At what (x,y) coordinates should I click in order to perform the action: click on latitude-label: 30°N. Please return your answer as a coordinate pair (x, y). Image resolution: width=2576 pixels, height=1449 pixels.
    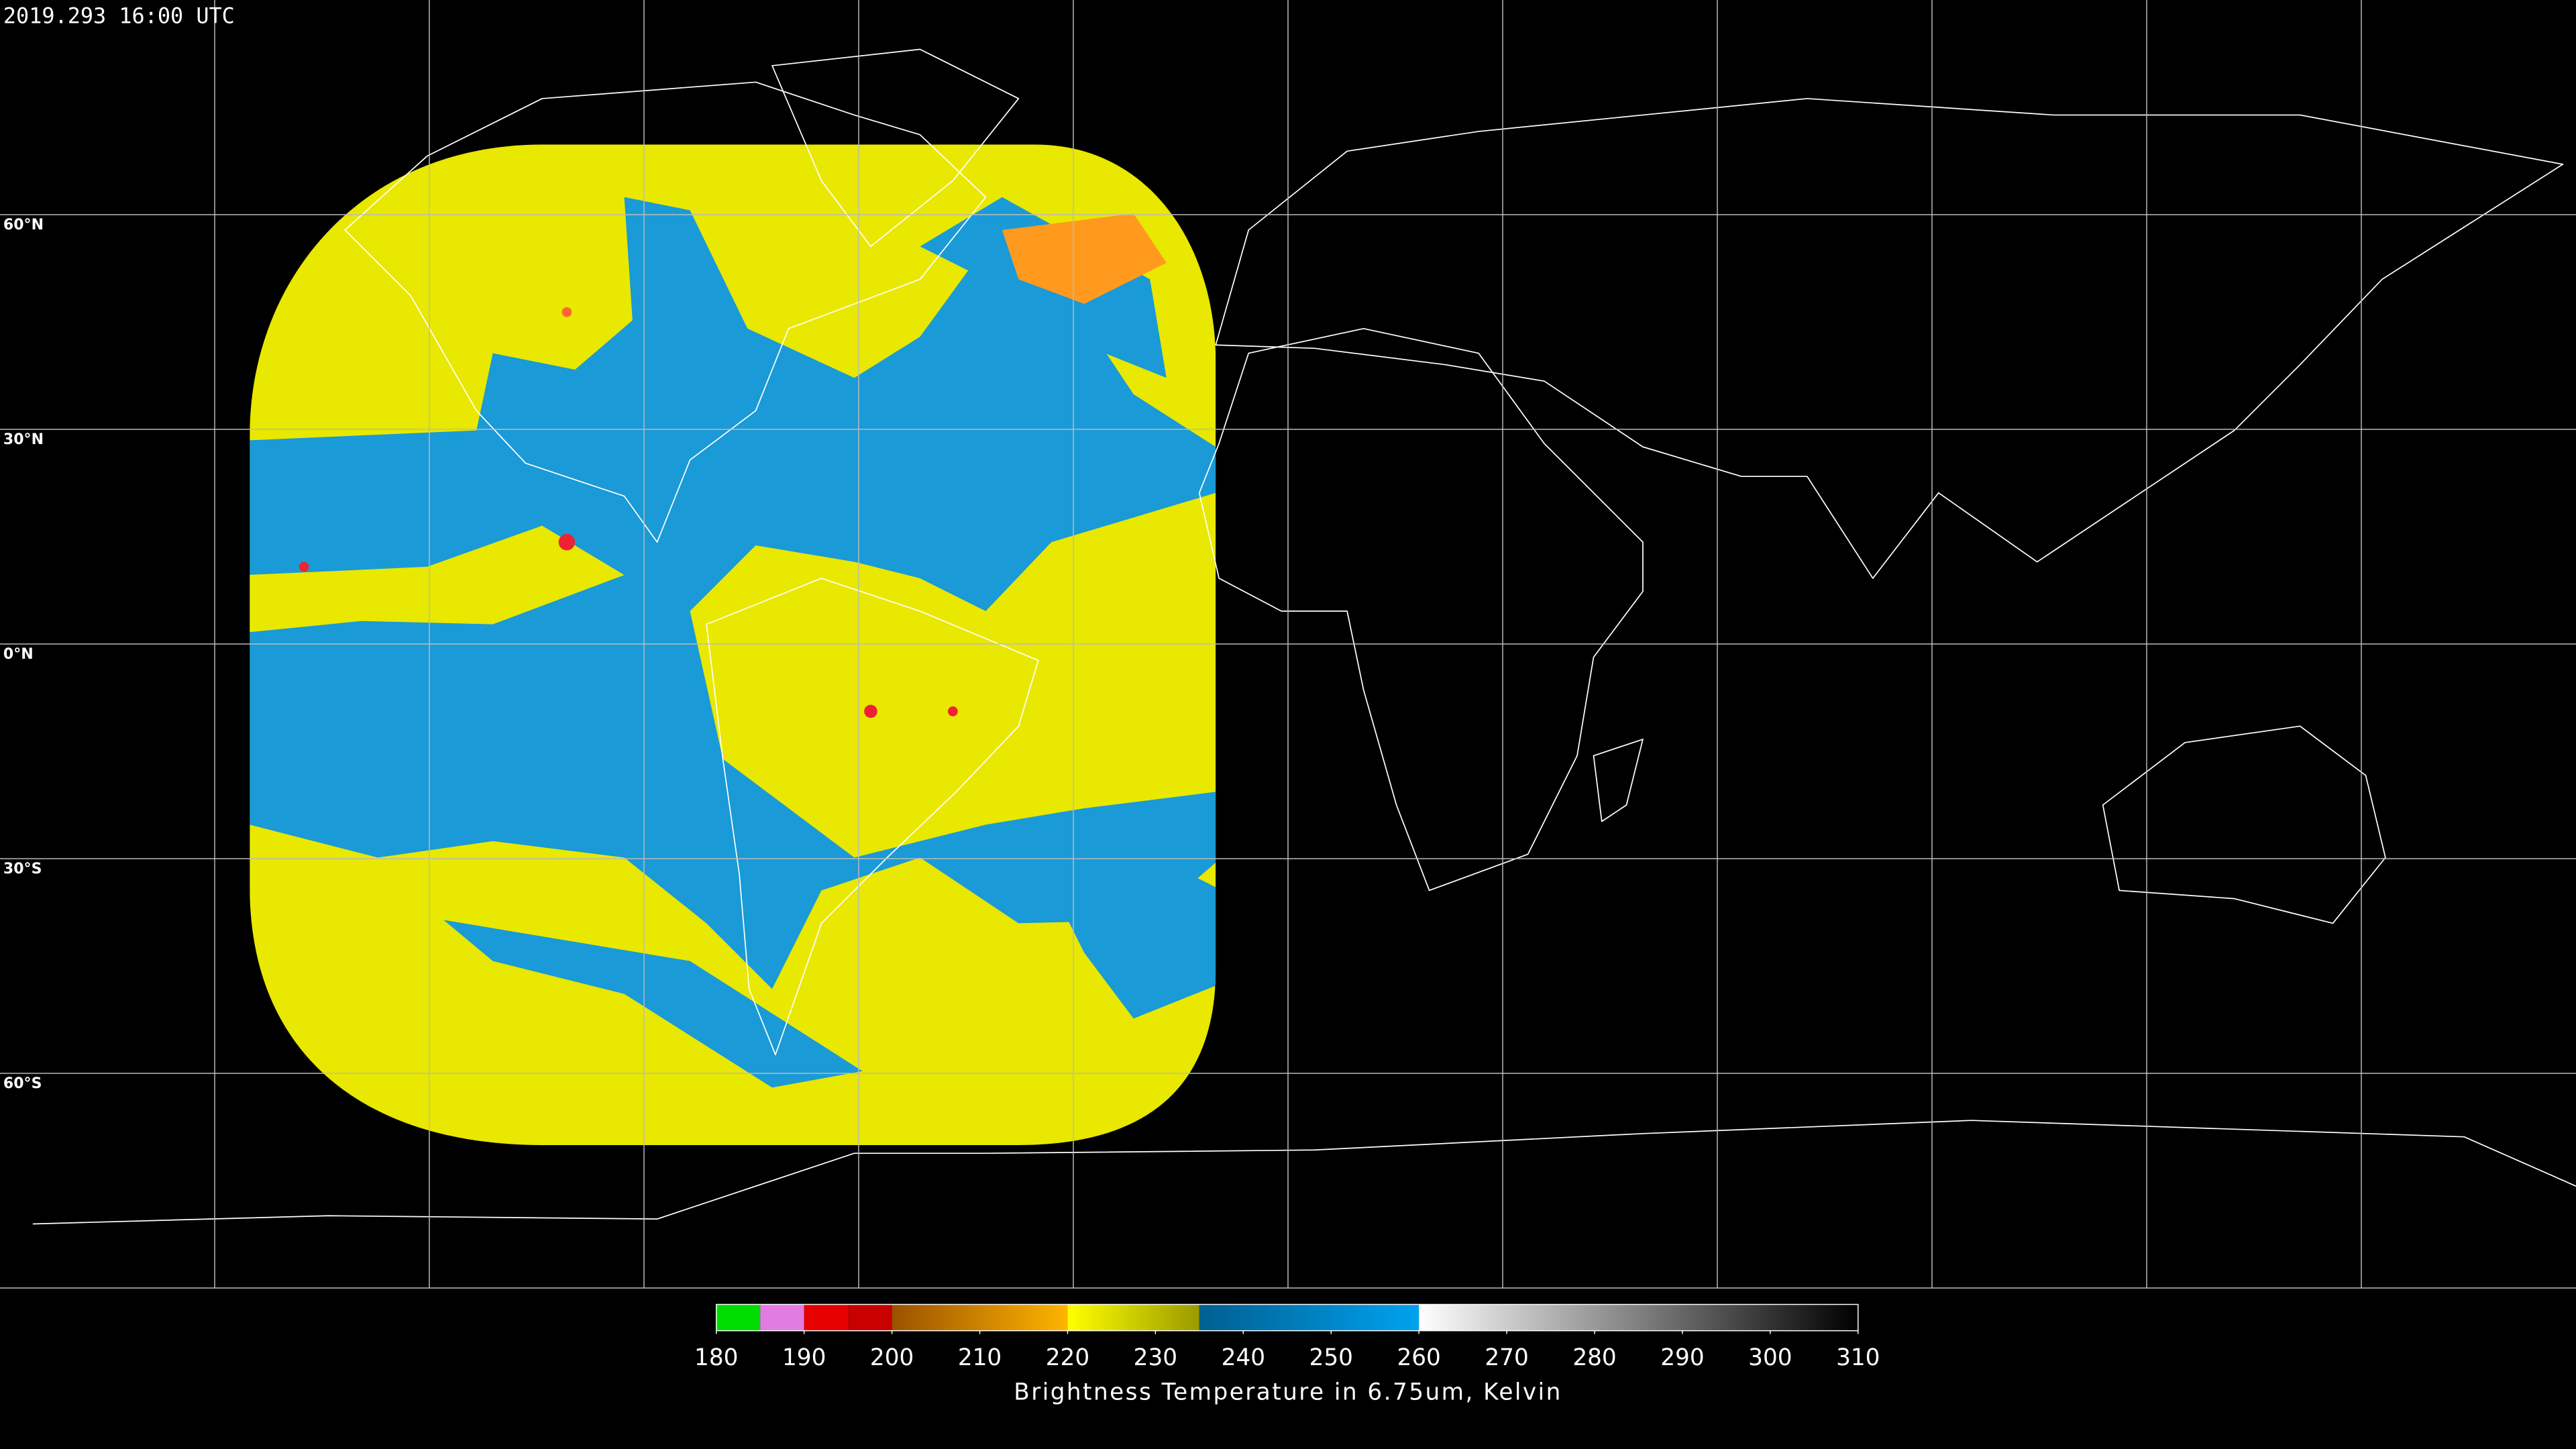
    Looking at the image, I should click on (23, 439).